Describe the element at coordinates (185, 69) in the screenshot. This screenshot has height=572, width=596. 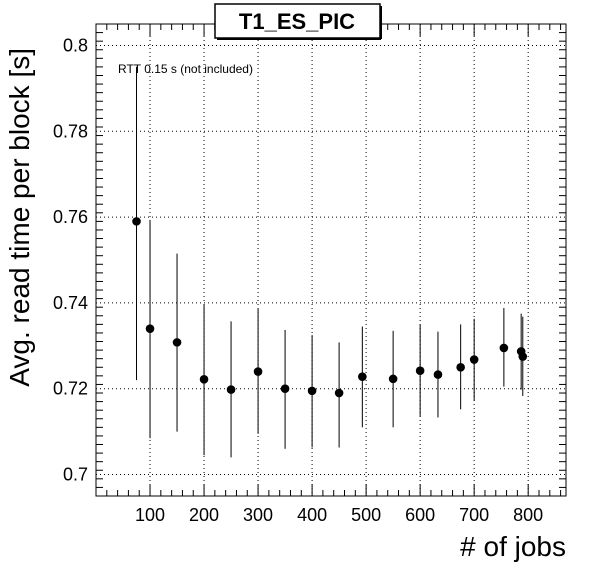
I see `annotation-text: RTT 0.15 s (not included)` at that location.